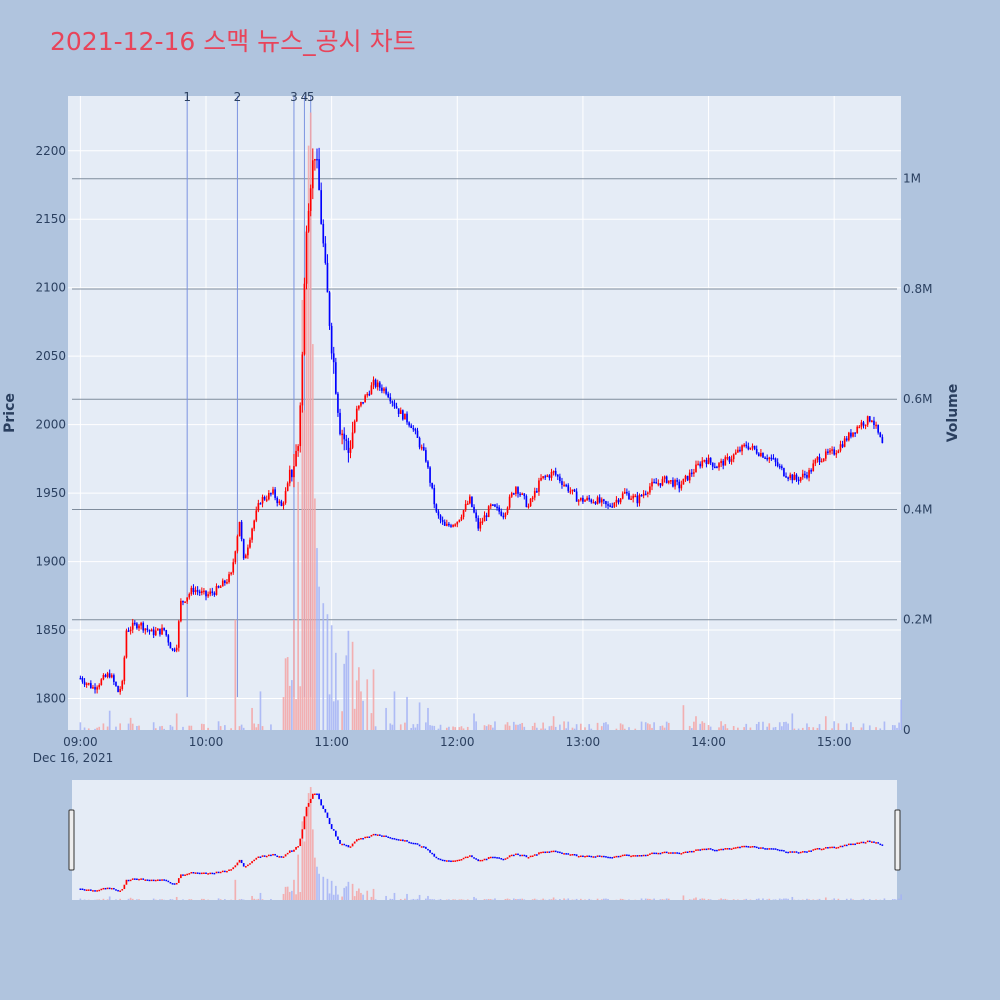  Describe the element at coordinates (897, 840) in the screenshot. I see `rangeslider-right-handle` at that location.